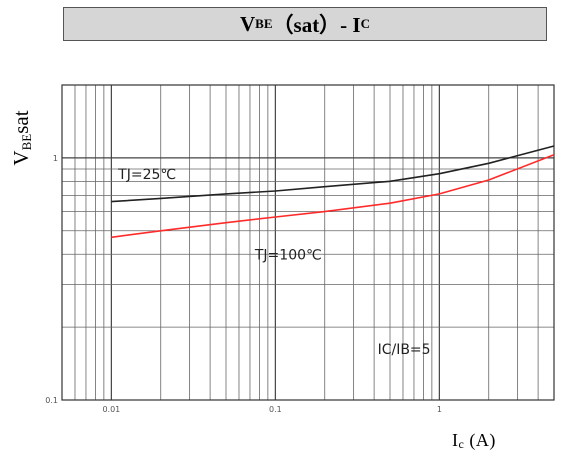 The image size is (562, 458). What do you see at coordinates (146, 175) in the screenshot?
I see `annotation-label: TJ=25℃` at bounding box center [146, 175].